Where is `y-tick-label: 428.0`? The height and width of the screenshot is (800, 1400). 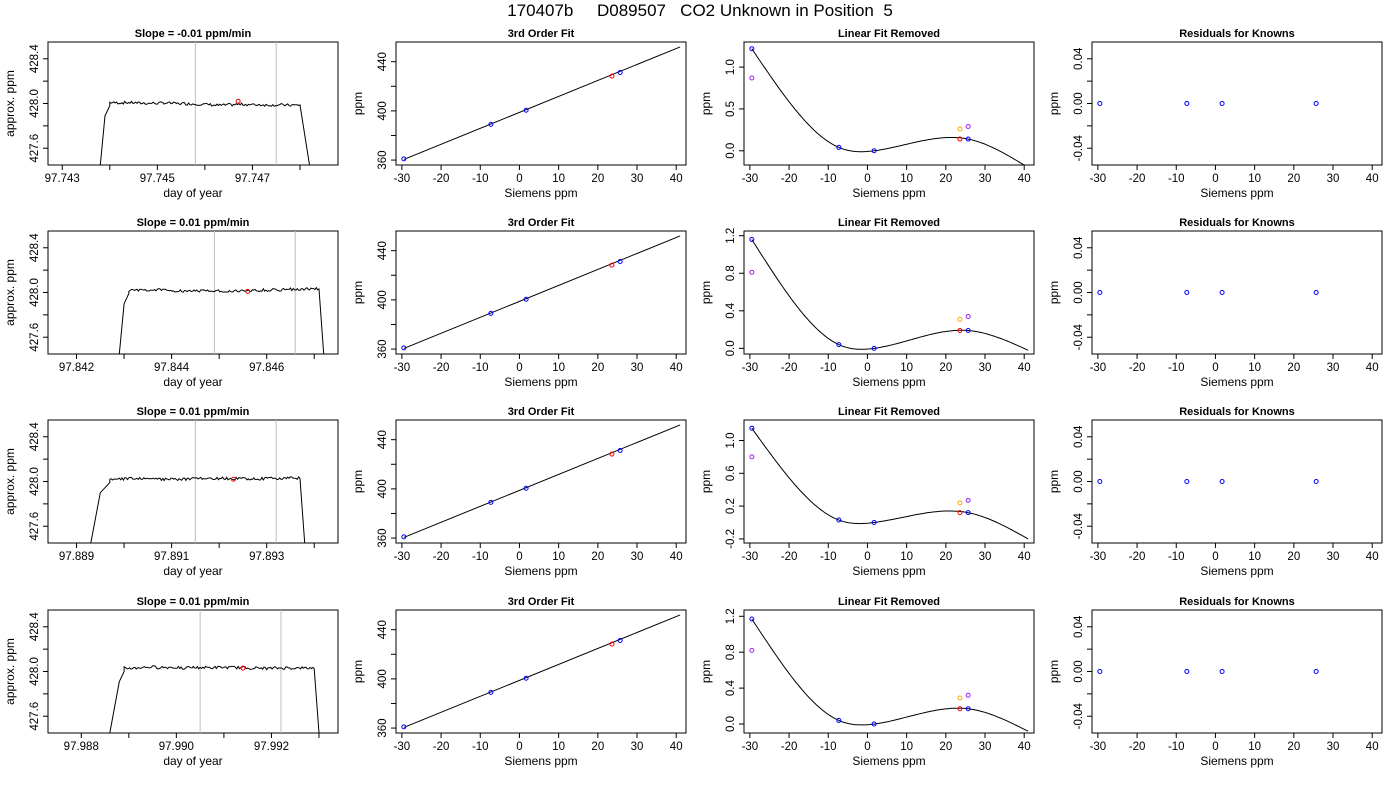 y-tick-label: 428.0 is located at coordinates (35, 481).